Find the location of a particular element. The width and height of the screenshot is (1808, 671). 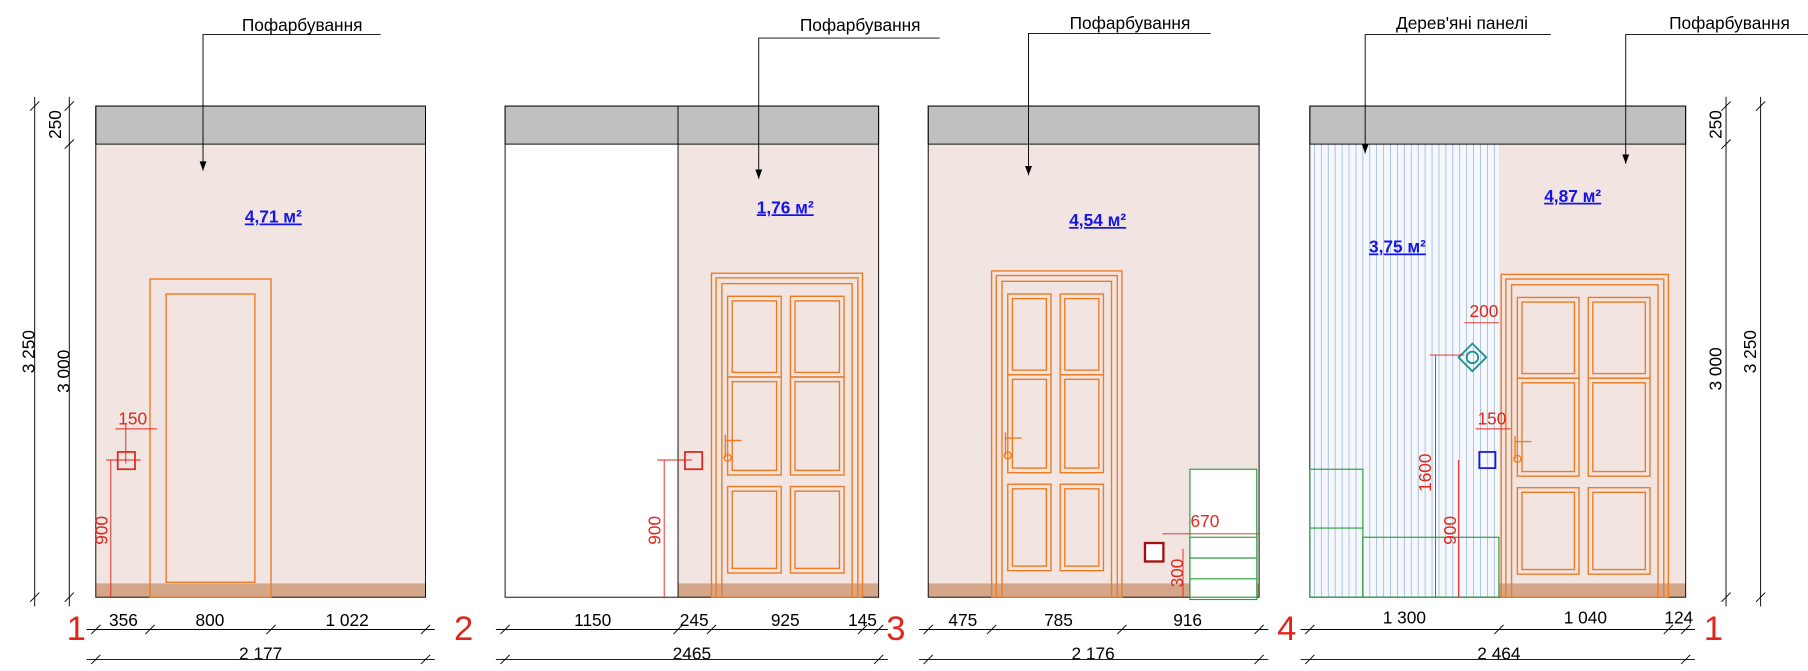

dim: 356 is located at coordinates (123, 620).